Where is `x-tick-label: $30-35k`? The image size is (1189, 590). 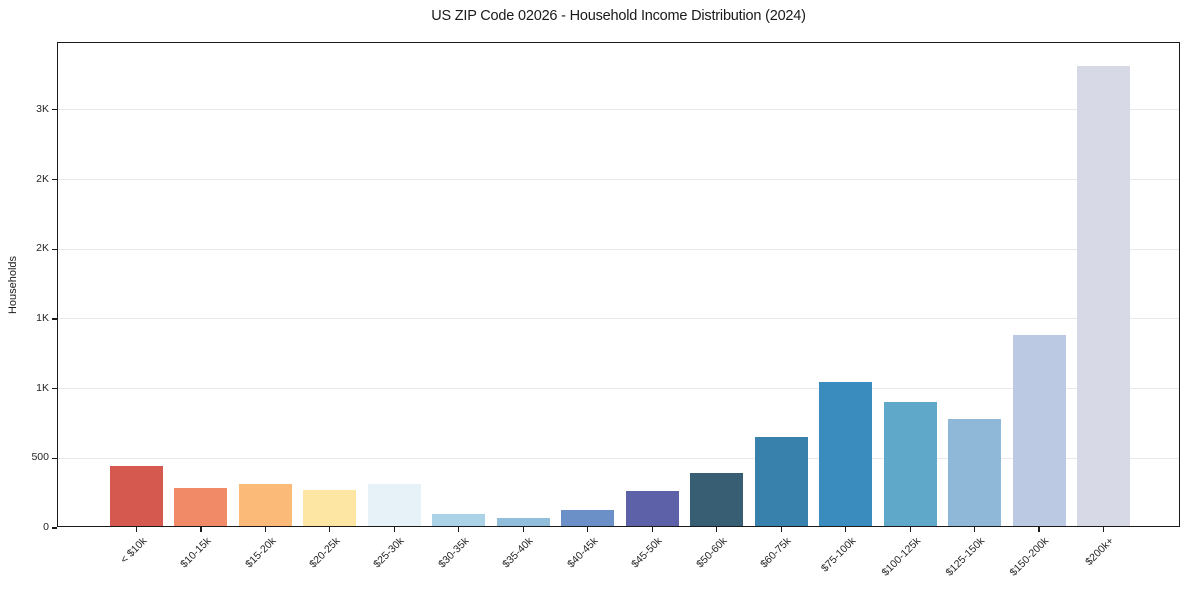 x-tick-label: $30-35k is located at coordinates (454, 553).